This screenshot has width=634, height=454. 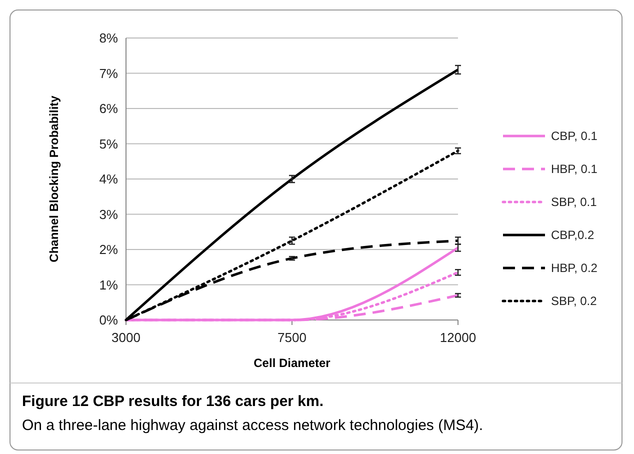 I want to click on y-axis-title: Channel Blocking Probability, so click(x=54, y=178).